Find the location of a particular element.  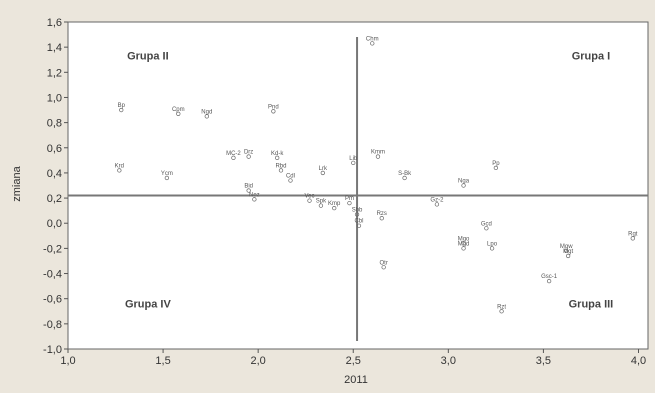

y-tick-label: 1,2 is located at coordinates (54, 73).